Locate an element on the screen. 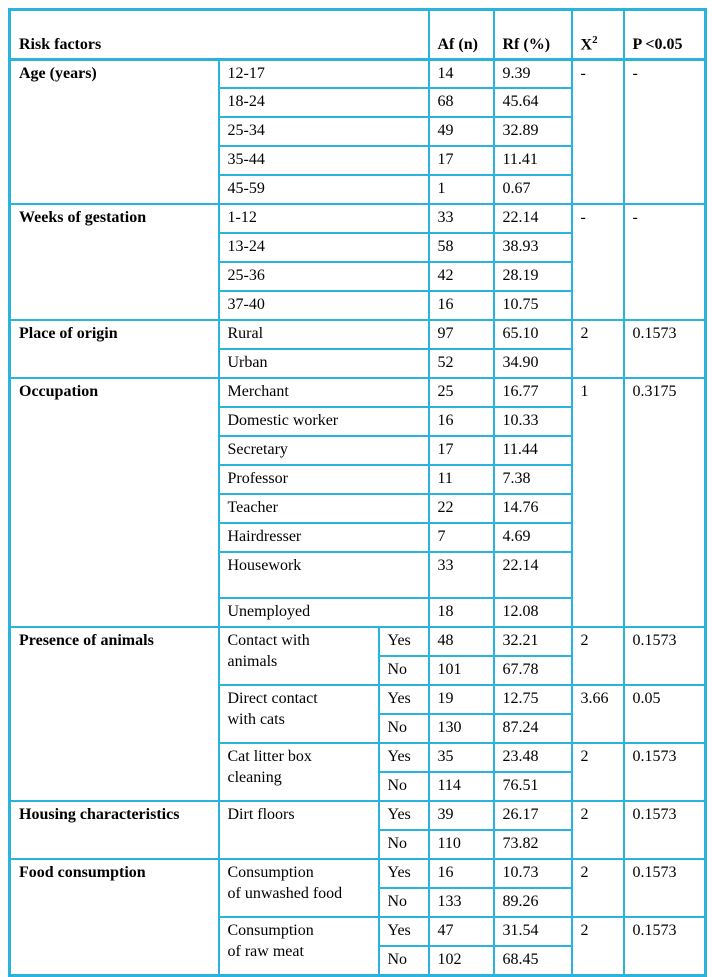 The height and width of the screenshot is (977, 712). header-af-n: Af (n) is located at coordinates (461, 34).